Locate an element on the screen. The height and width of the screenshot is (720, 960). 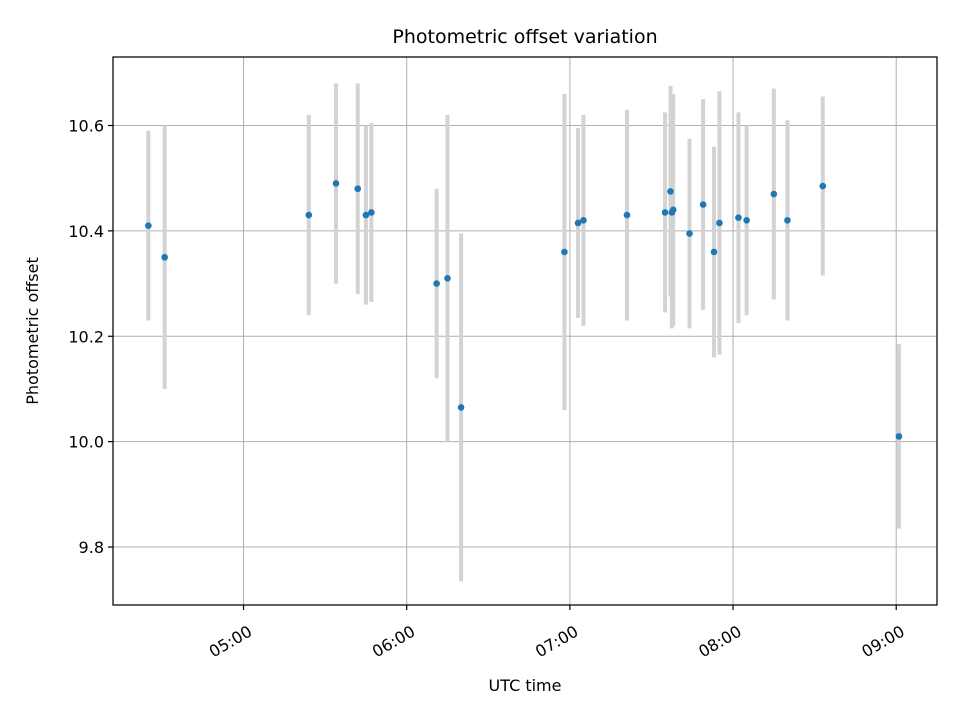
y-tick-label: 10.6 is located at coordinates (86, 126).